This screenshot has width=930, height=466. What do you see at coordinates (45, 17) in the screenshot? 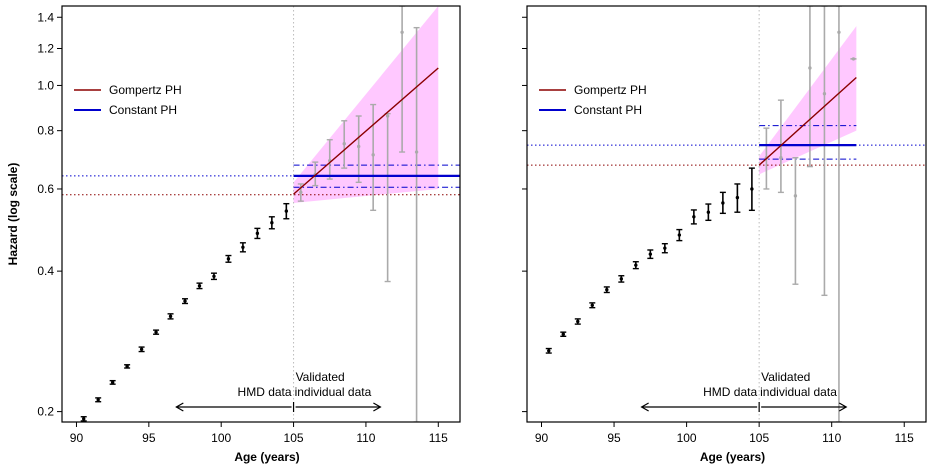
I see `y-tick-label: 1.4` at bounding box center [45, 17].